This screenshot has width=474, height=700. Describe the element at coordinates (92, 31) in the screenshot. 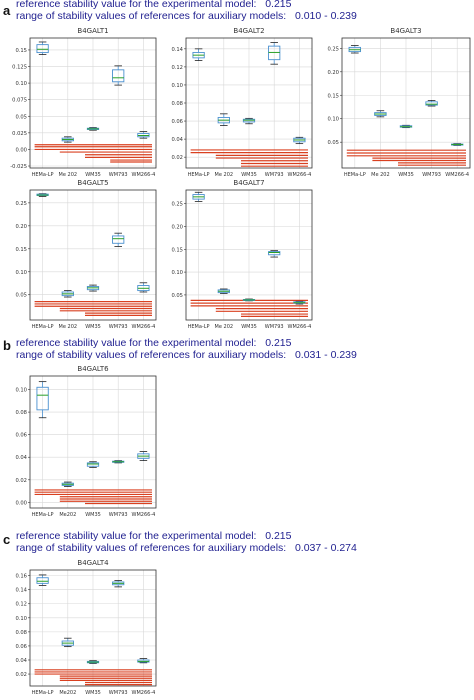

I see `chart-title: B4GALT1` at that location.